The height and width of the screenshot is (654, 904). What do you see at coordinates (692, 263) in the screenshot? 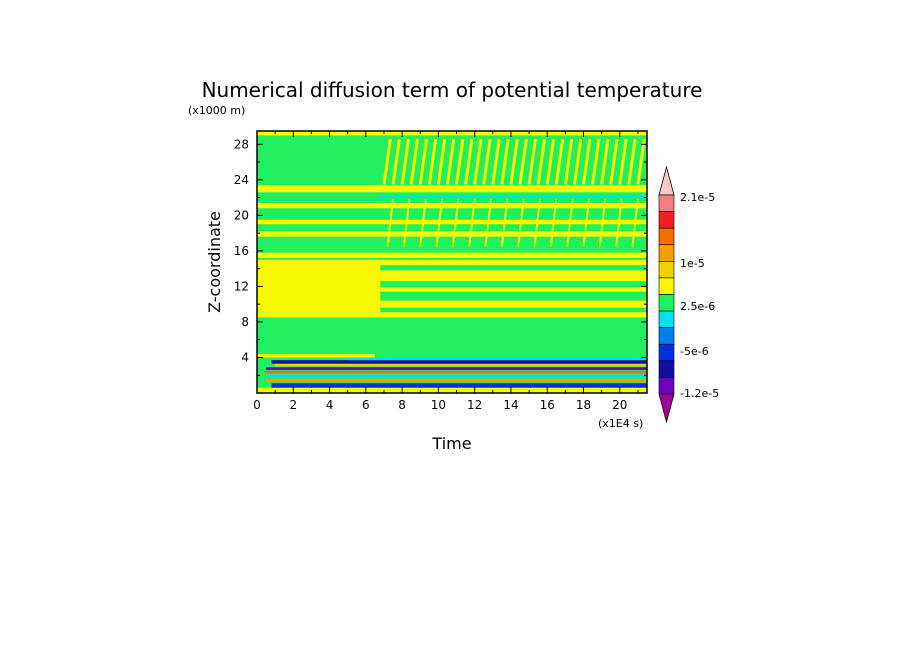
I see `colorbar-label: 1e-5` at bounding box center [692, 263].